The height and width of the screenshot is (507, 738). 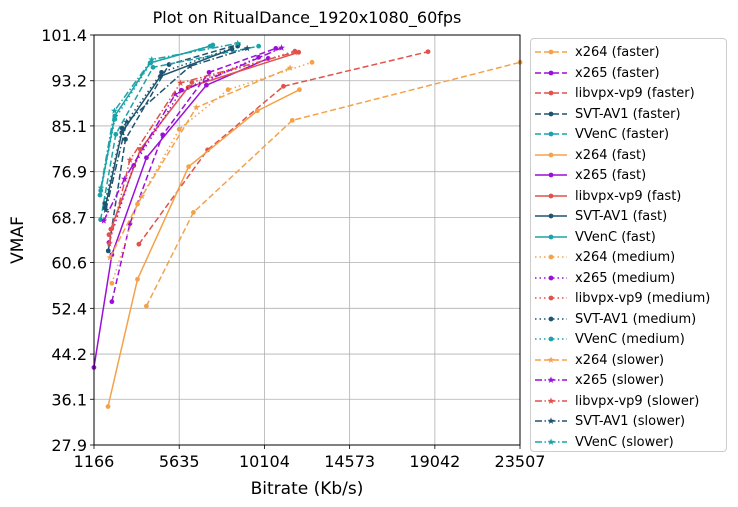 I want to click on legend-label: SVT-AV1 (slower), so click(x=630, y=421).